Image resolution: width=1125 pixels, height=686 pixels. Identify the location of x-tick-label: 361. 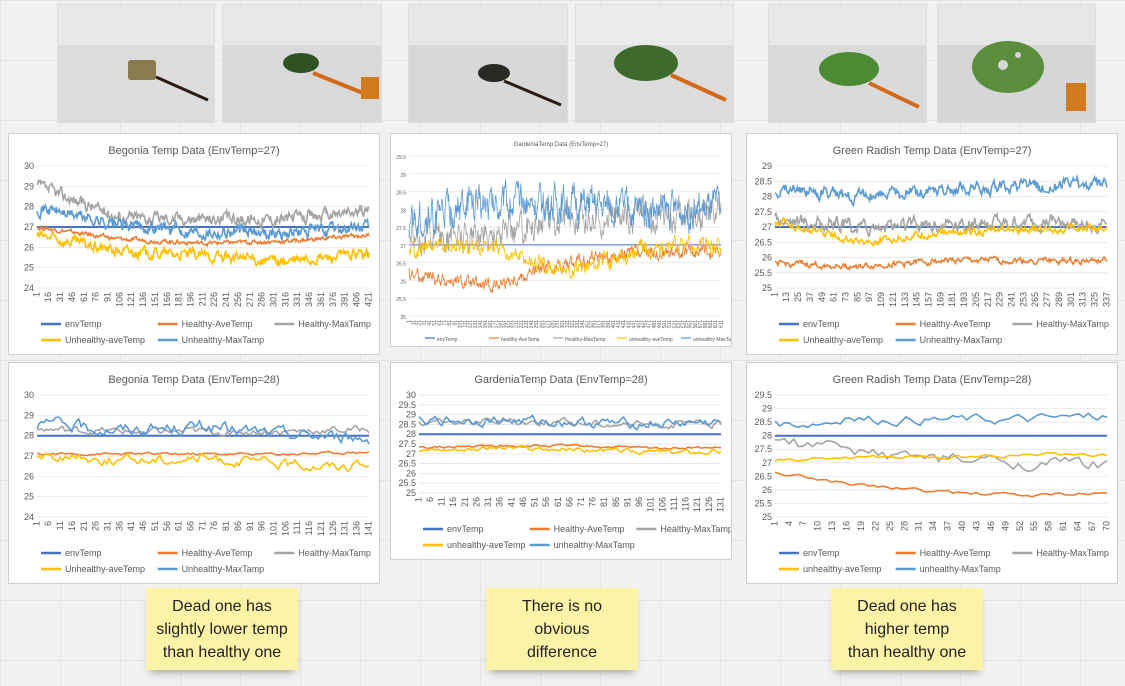
(593, 324).